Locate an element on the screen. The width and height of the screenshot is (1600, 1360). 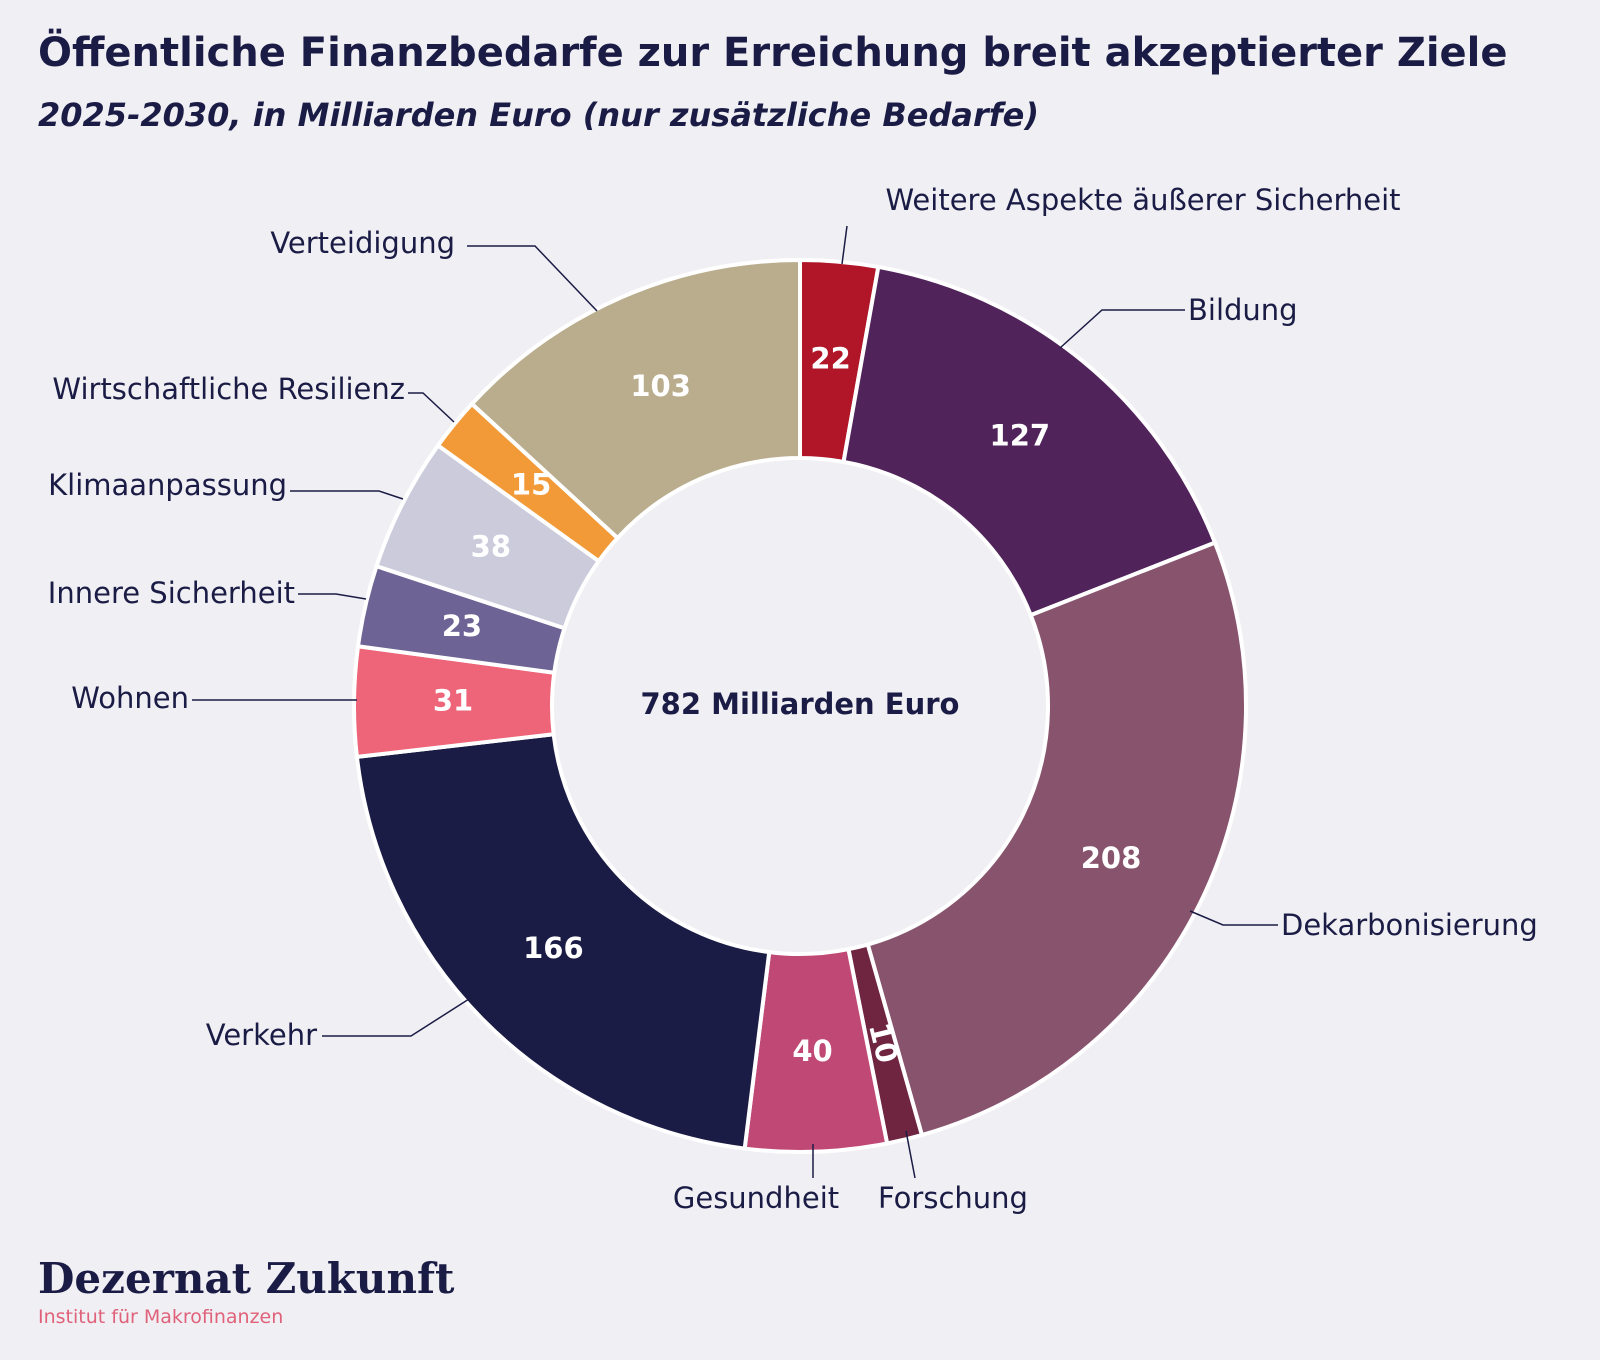
leader-line-klimaanpassung is located at coordinates (347, 495).